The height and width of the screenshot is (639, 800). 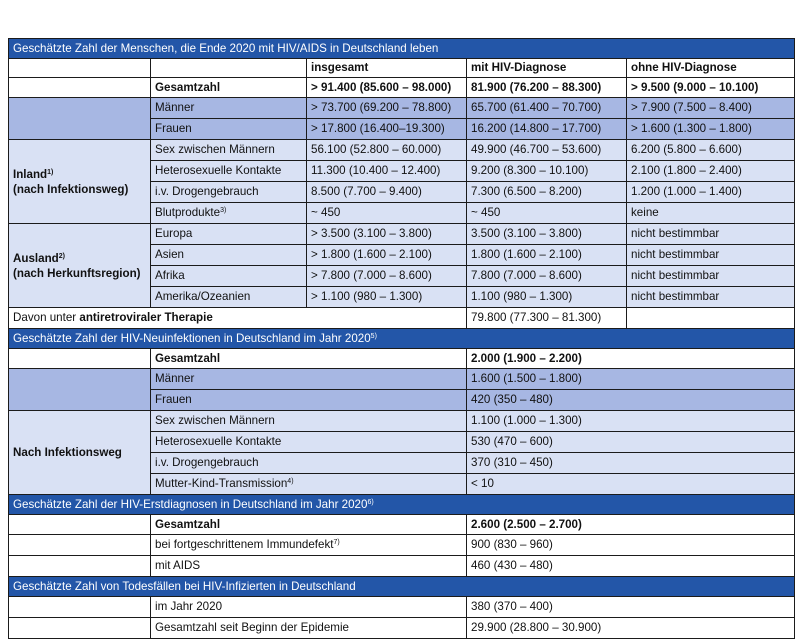 I want to click on row-label: Amerika/Ozeanien, so click(x=228, y=297).